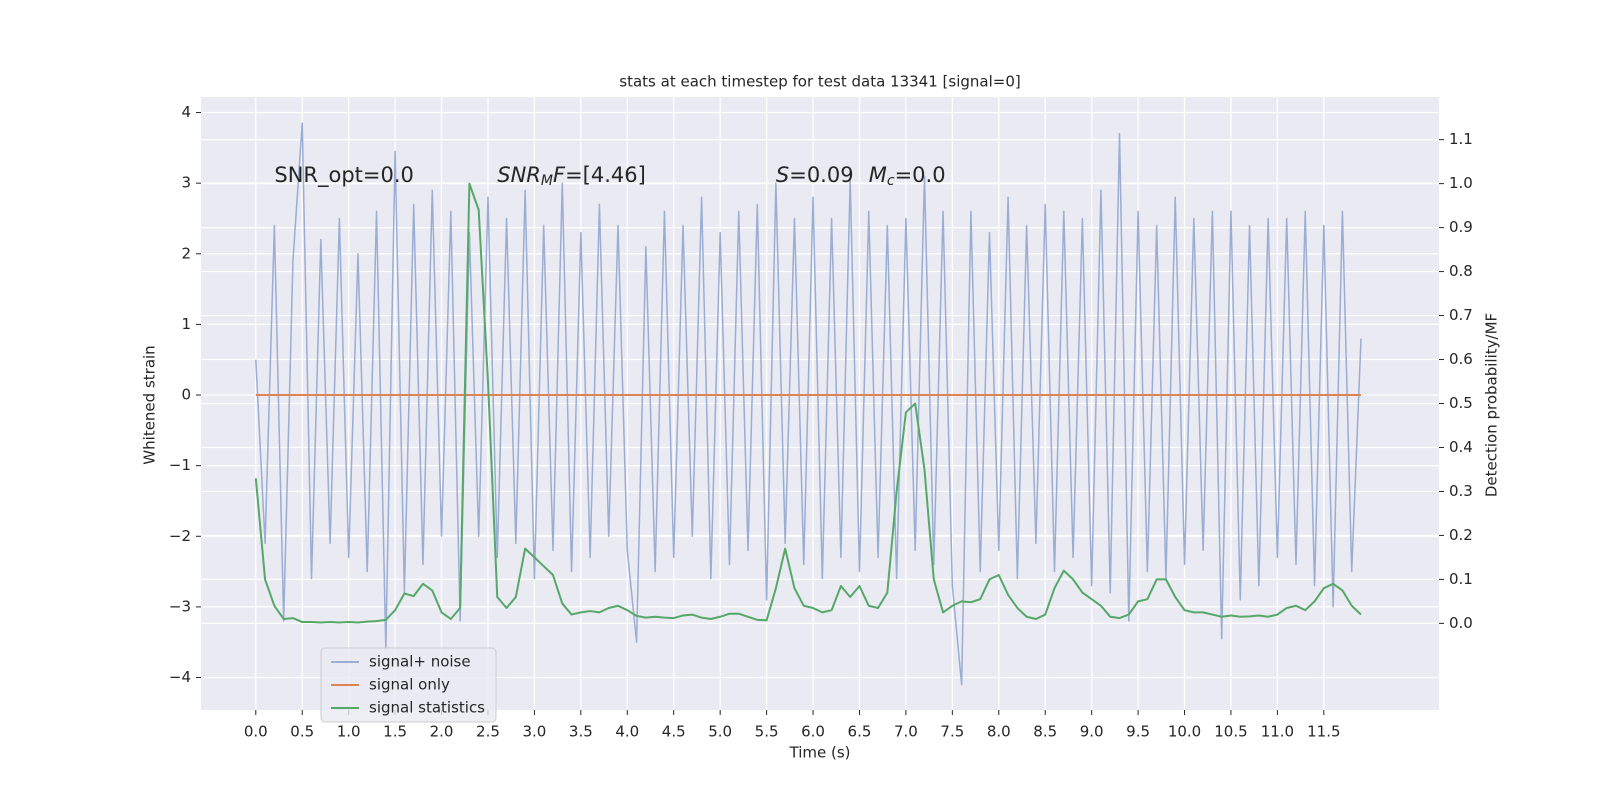 The image size is (1600, 800). Describe the element at coordinates (442, 732) in the screenshot. I see `x-tick-label: 2.0` at that location.